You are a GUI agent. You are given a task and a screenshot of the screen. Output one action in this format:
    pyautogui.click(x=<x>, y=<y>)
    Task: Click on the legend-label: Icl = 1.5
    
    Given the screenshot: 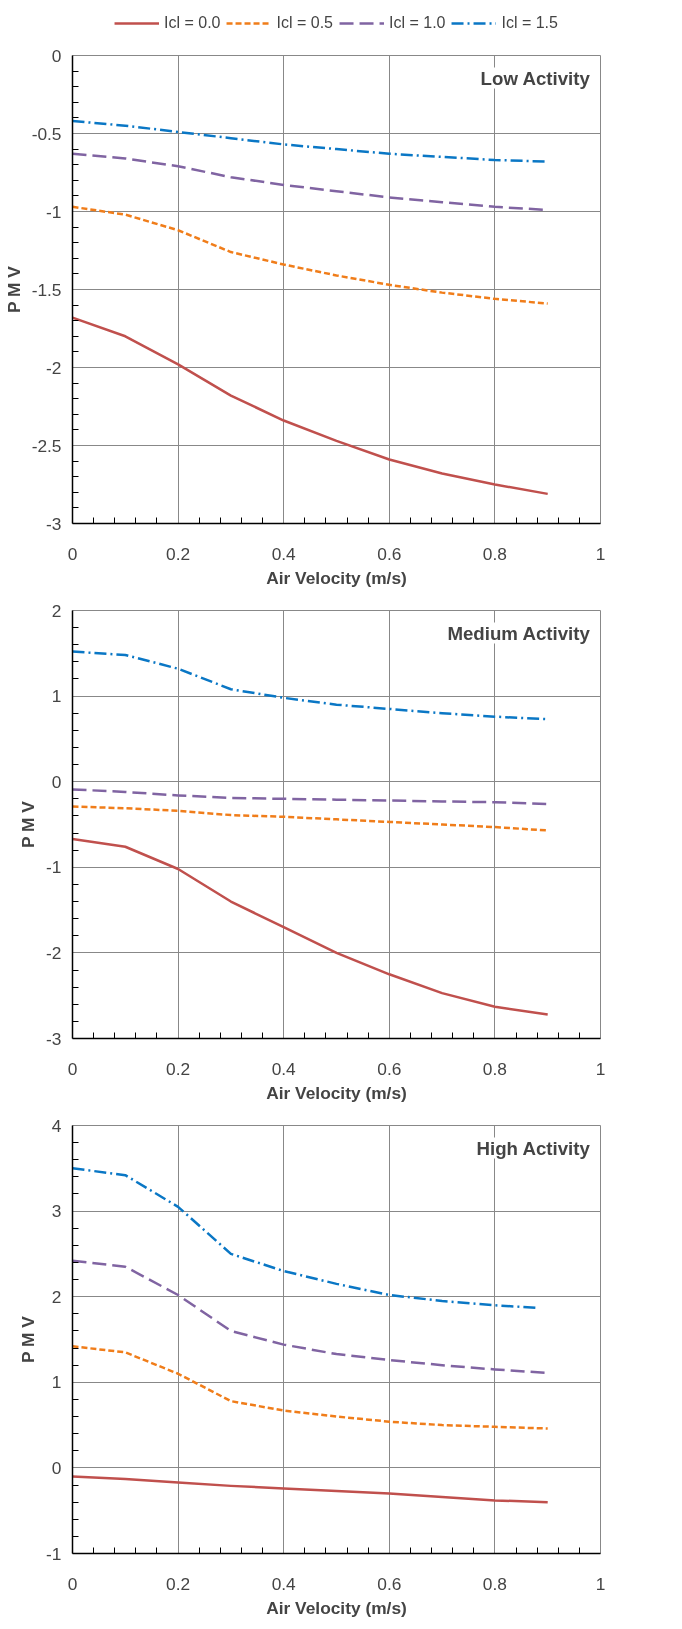 What is the action you would take?
    pyautogui.click(x=529, y=22)
    